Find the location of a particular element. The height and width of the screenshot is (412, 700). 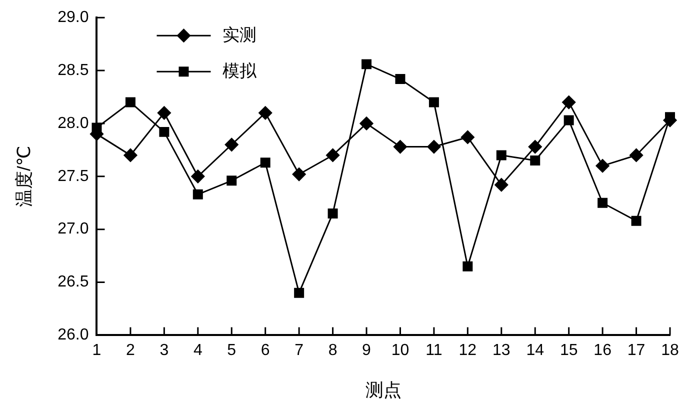

x-tick-label: 15 is located at coordinates (569, 351).